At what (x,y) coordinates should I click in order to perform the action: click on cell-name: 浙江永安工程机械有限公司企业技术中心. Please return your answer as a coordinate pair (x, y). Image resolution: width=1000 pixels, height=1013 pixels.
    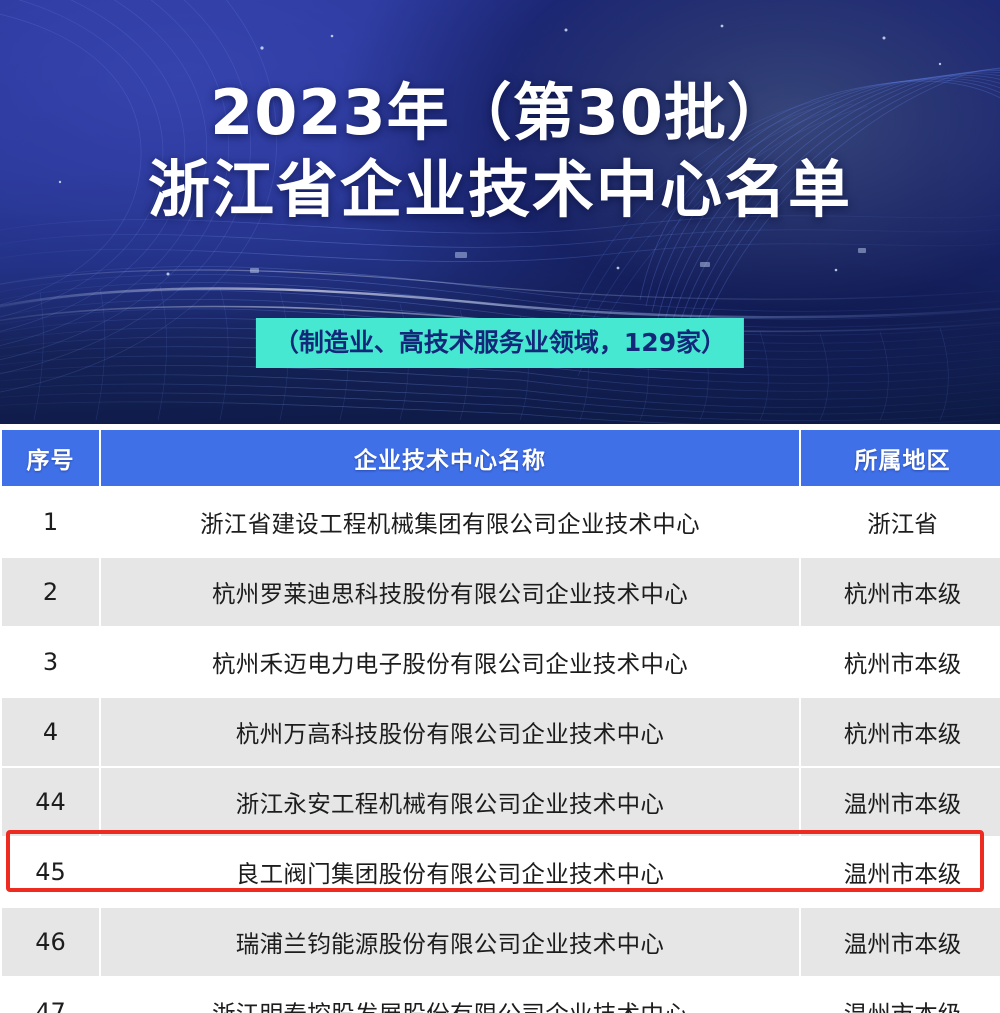
    Looking at the image, I should click on (450, 802).